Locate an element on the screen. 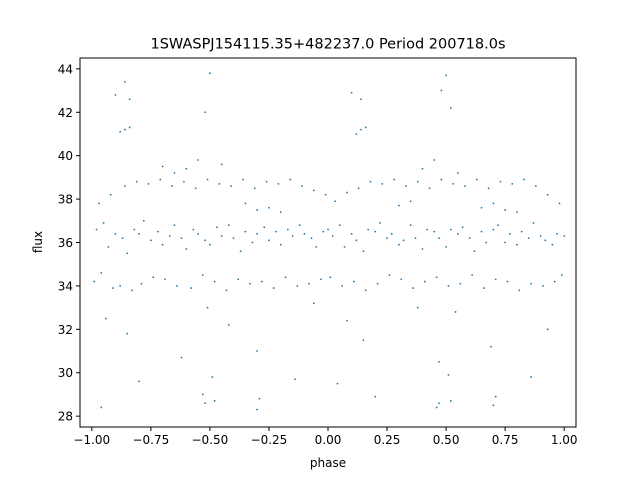 The width and height of the screenshot is (640, 480). x-tick-label: 0.00 is located at coordinates (328, 440).